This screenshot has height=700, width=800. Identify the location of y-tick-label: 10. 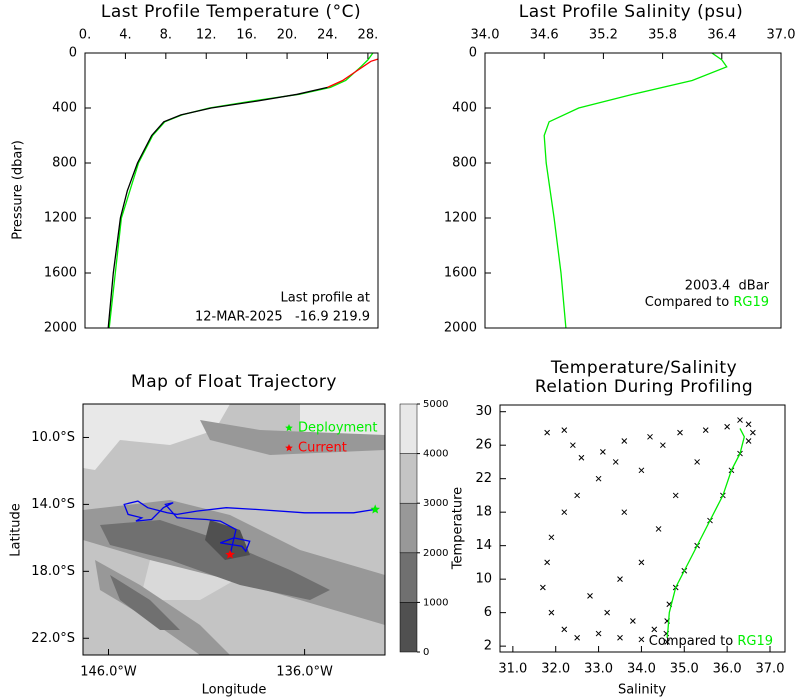
(483, 579).